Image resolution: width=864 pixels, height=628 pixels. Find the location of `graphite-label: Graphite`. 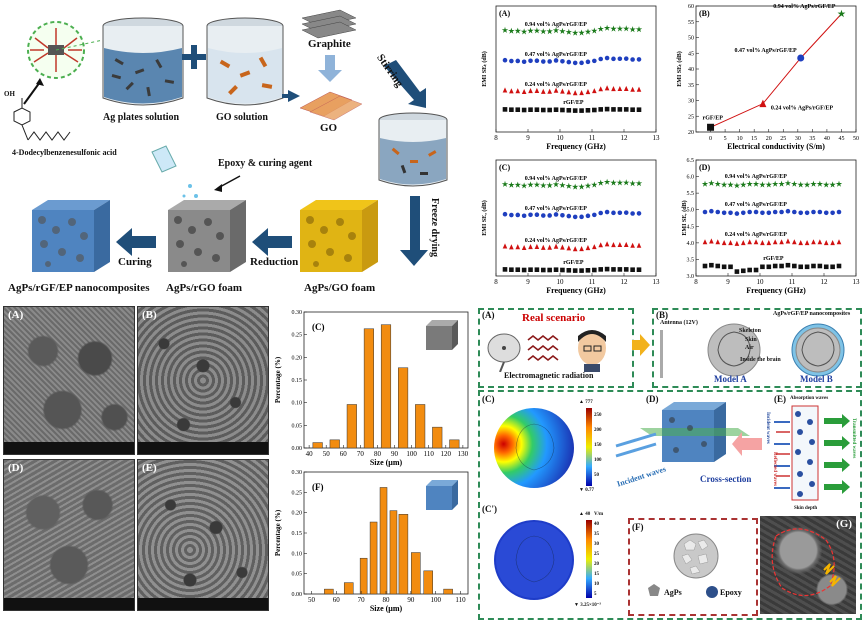

graphite-label: Graphite is located at coordinates (329, 44).